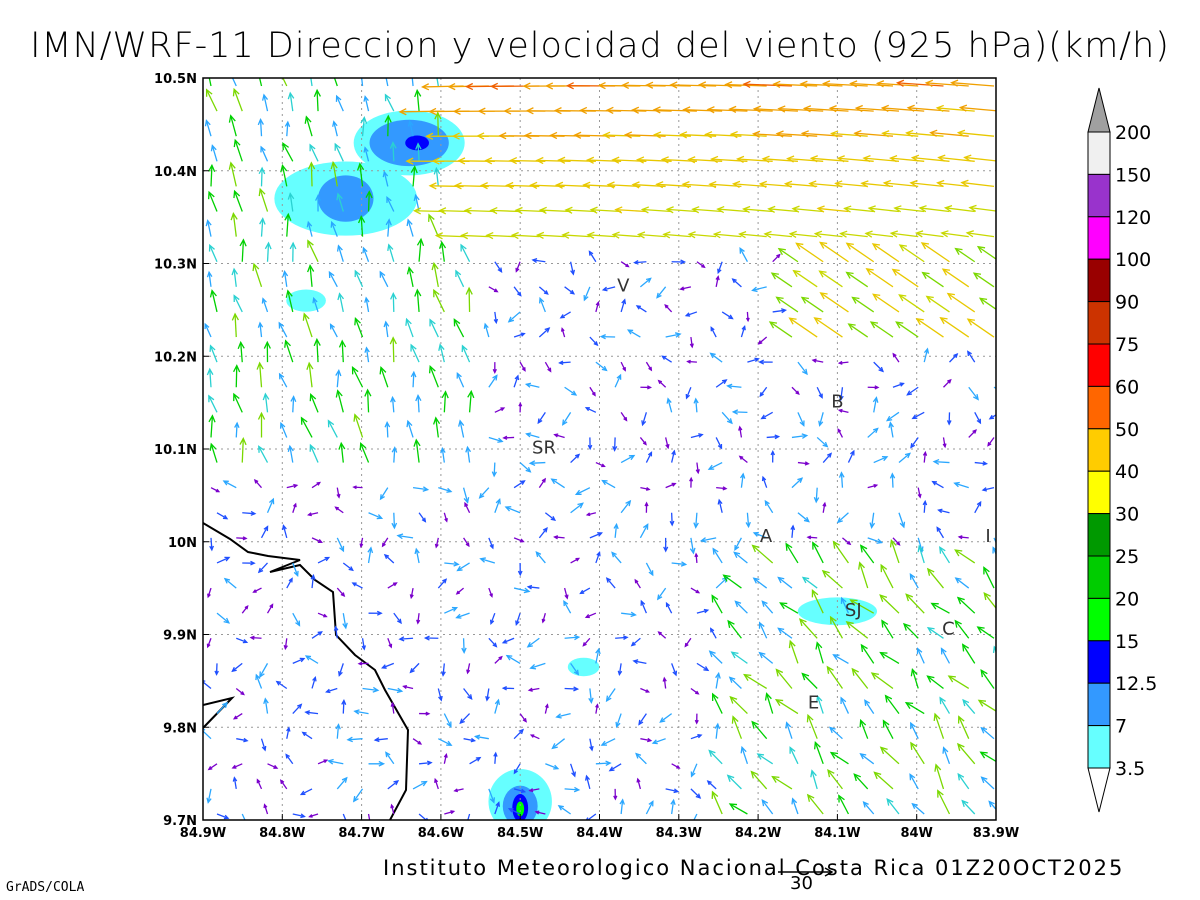 The image size is (1200, 900). I want to click on colorbar-label: 15, so click(1127, 642).